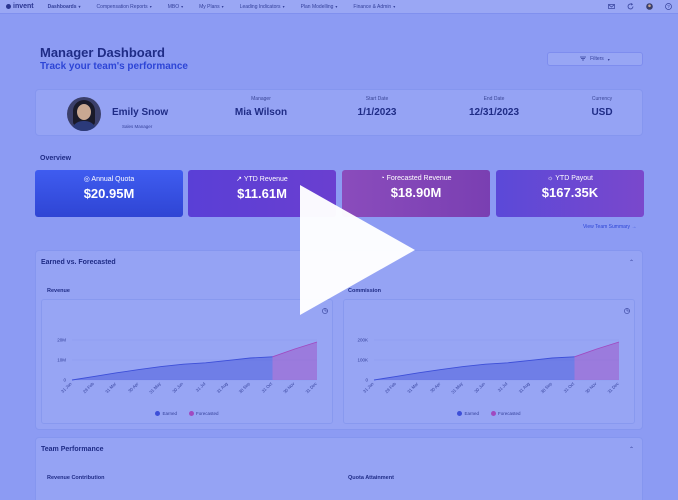 The height and width of the screenshot is (500, 678). I want to click on nav-item-plan-modelling: Plan Modelling ▾, so click(319, 7).